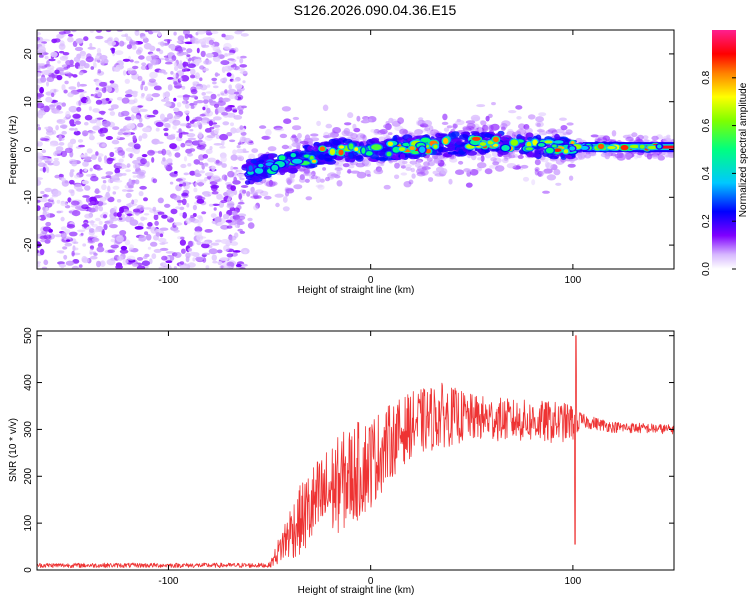 This screenshot has width=750, height=600. What do you see at coordinates (371, 280) in the screenshot?
I see `spectrogram-xtick-label: 0` at bounding box center [371, 280].